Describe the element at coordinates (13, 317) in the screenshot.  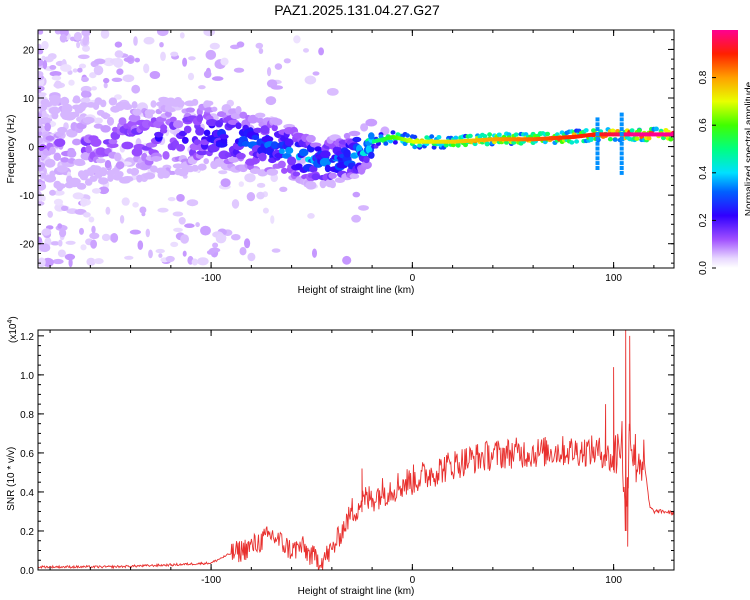
I see `exponent-close: )` at that location.